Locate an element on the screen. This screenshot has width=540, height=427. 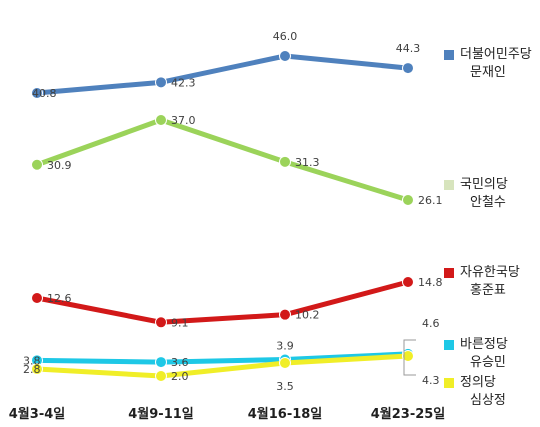
x-axis-labels: 4월3-4일 4월9-11일 4월16-18일 4월23-25일 is located at coordinates (227, 414).